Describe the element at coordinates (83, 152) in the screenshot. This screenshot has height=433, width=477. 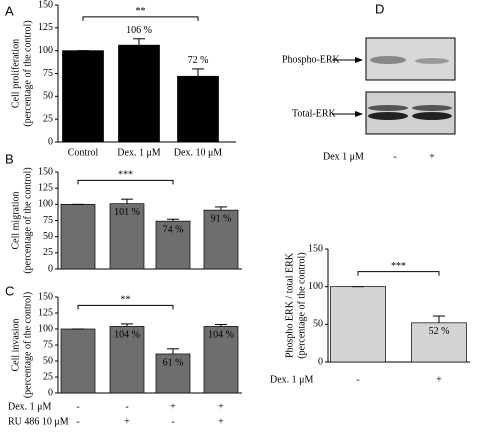
I see `x-tick-label: Control` at that location.